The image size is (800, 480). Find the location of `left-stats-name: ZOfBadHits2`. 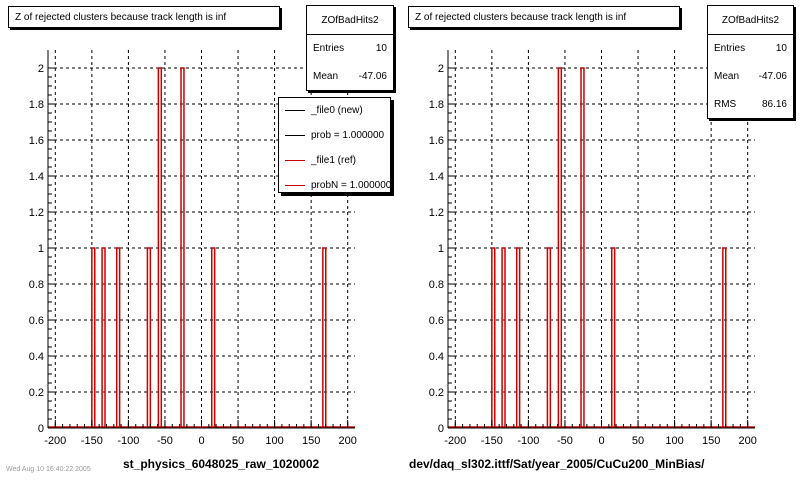

left-stats-name: ZOfBadHits2 is located at coordinates (350, 20).